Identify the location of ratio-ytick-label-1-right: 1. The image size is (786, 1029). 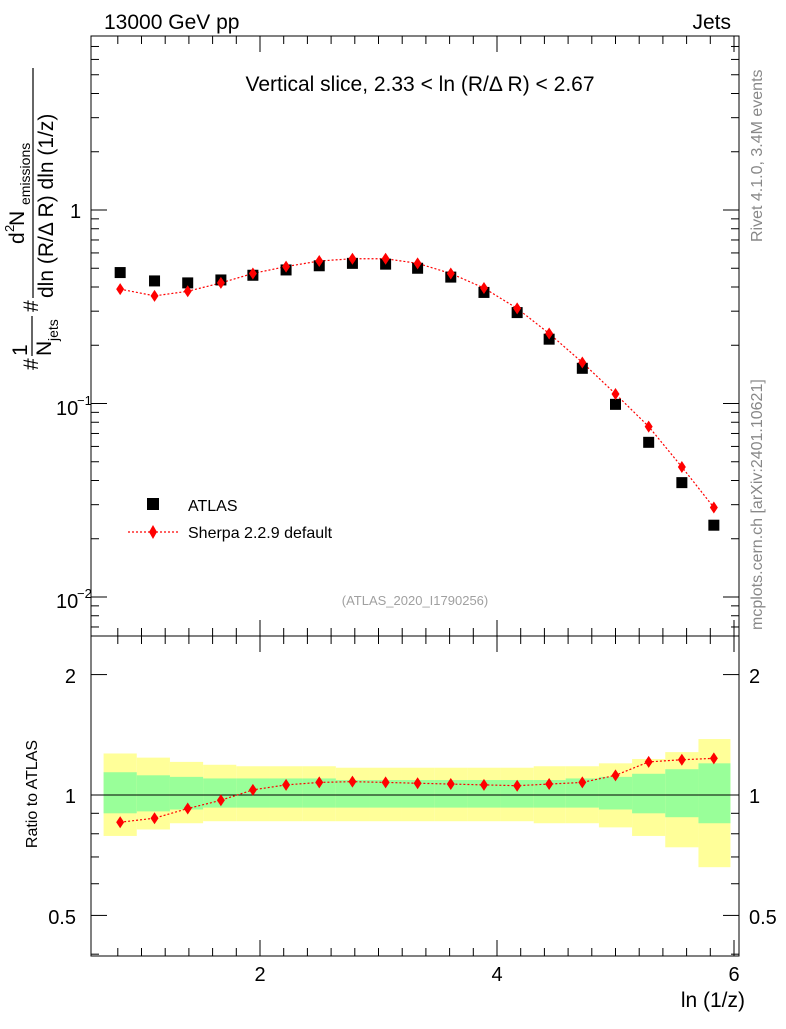
(754, 797).